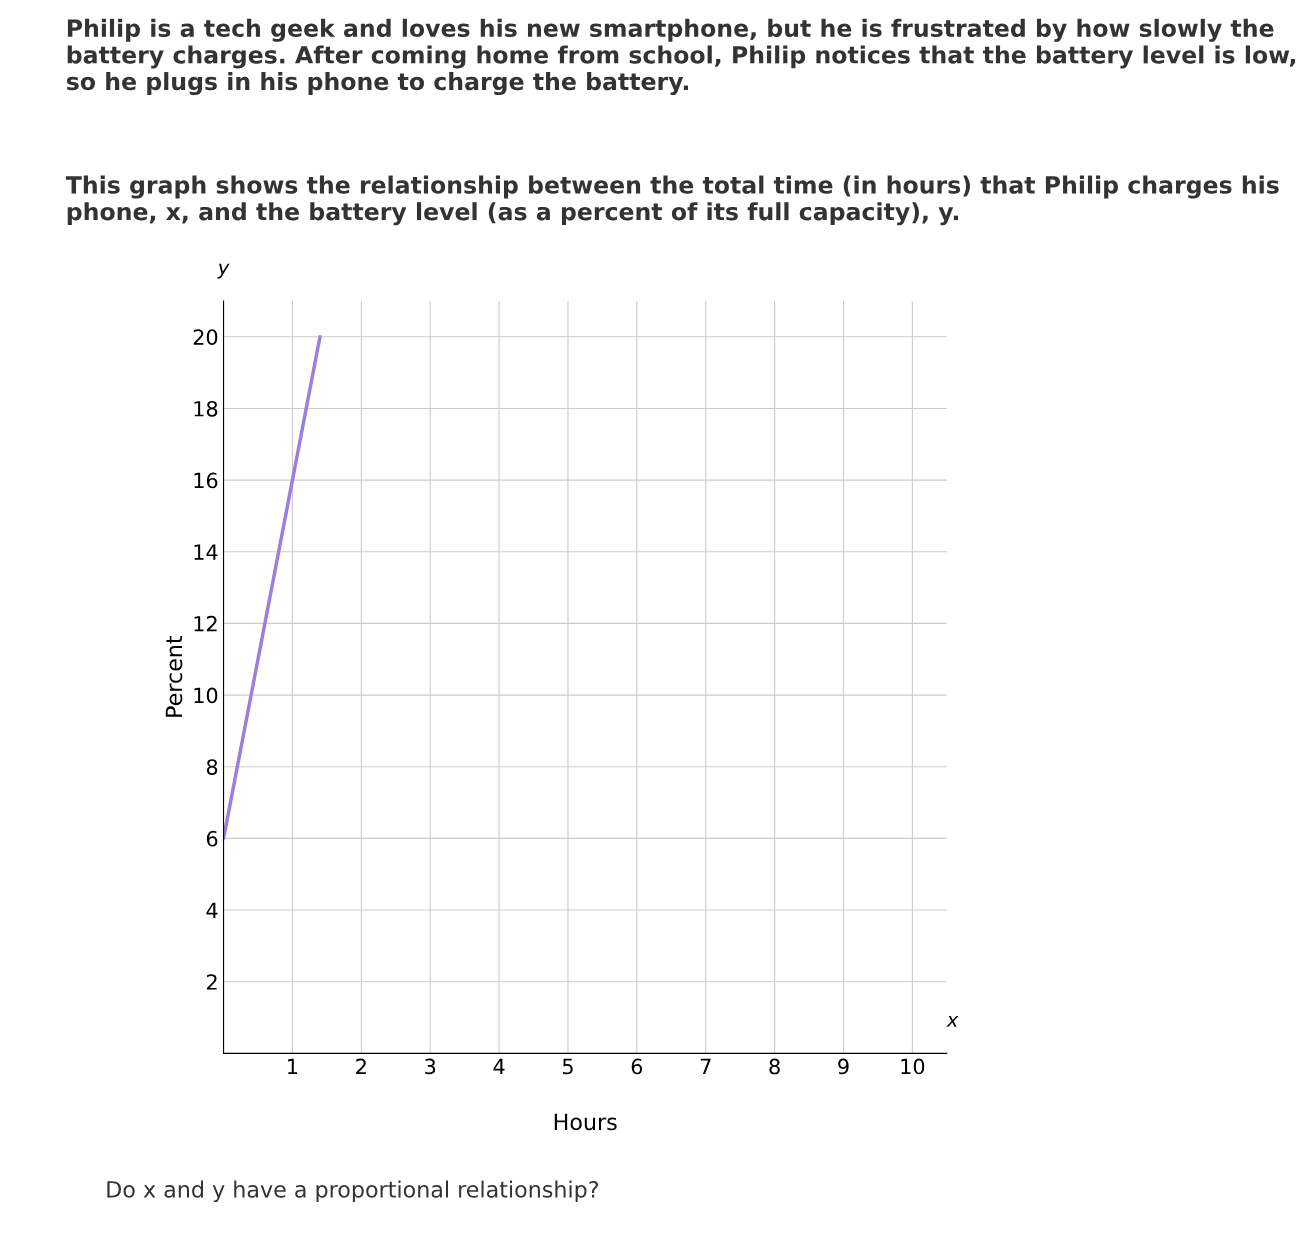  I want to click on y-tick-label: 6, so click(212, 838).